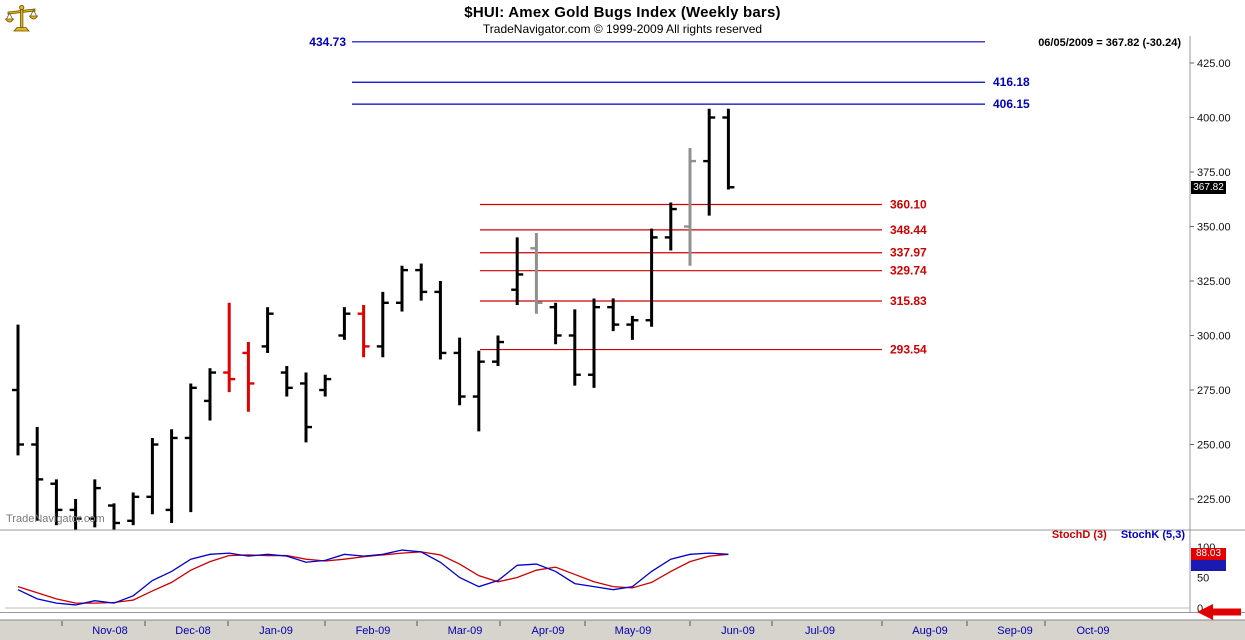 The image size is (1245, 640). I want to click on price-tick-label: 350.00, so click(1214, 228).